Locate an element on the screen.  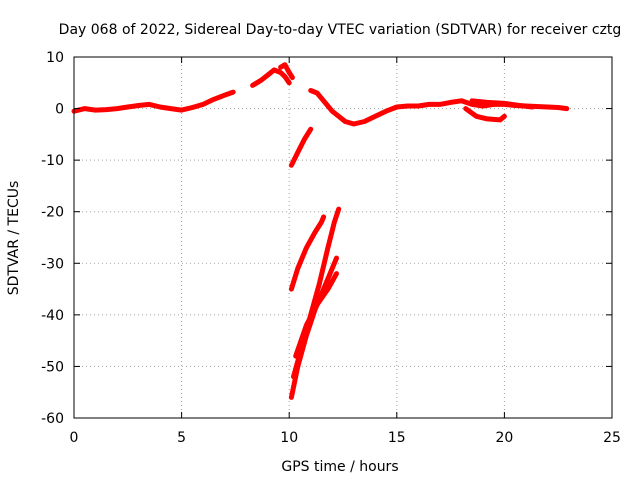
series-post-gap-dip is located at coordinates (485, 114).